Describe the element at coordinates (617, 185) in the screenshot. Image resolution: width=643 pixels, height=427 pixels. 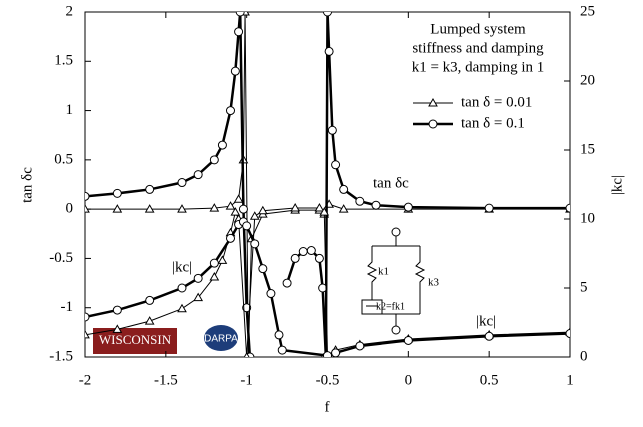
I see `y2-axis-label: |kc|` at that location.